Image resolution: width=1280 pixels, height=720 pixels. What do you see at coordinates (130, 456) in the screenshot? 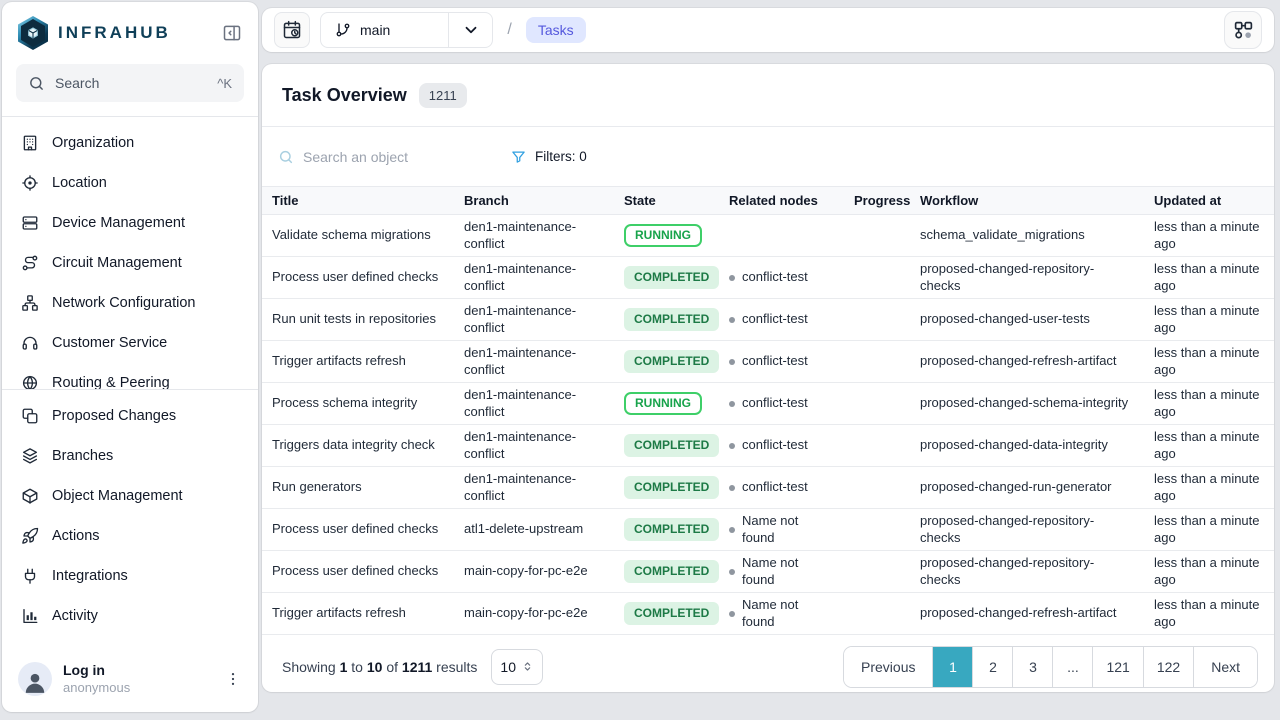
I see `sidebar-item-branches: Branches` at bounding box center [130, 456].